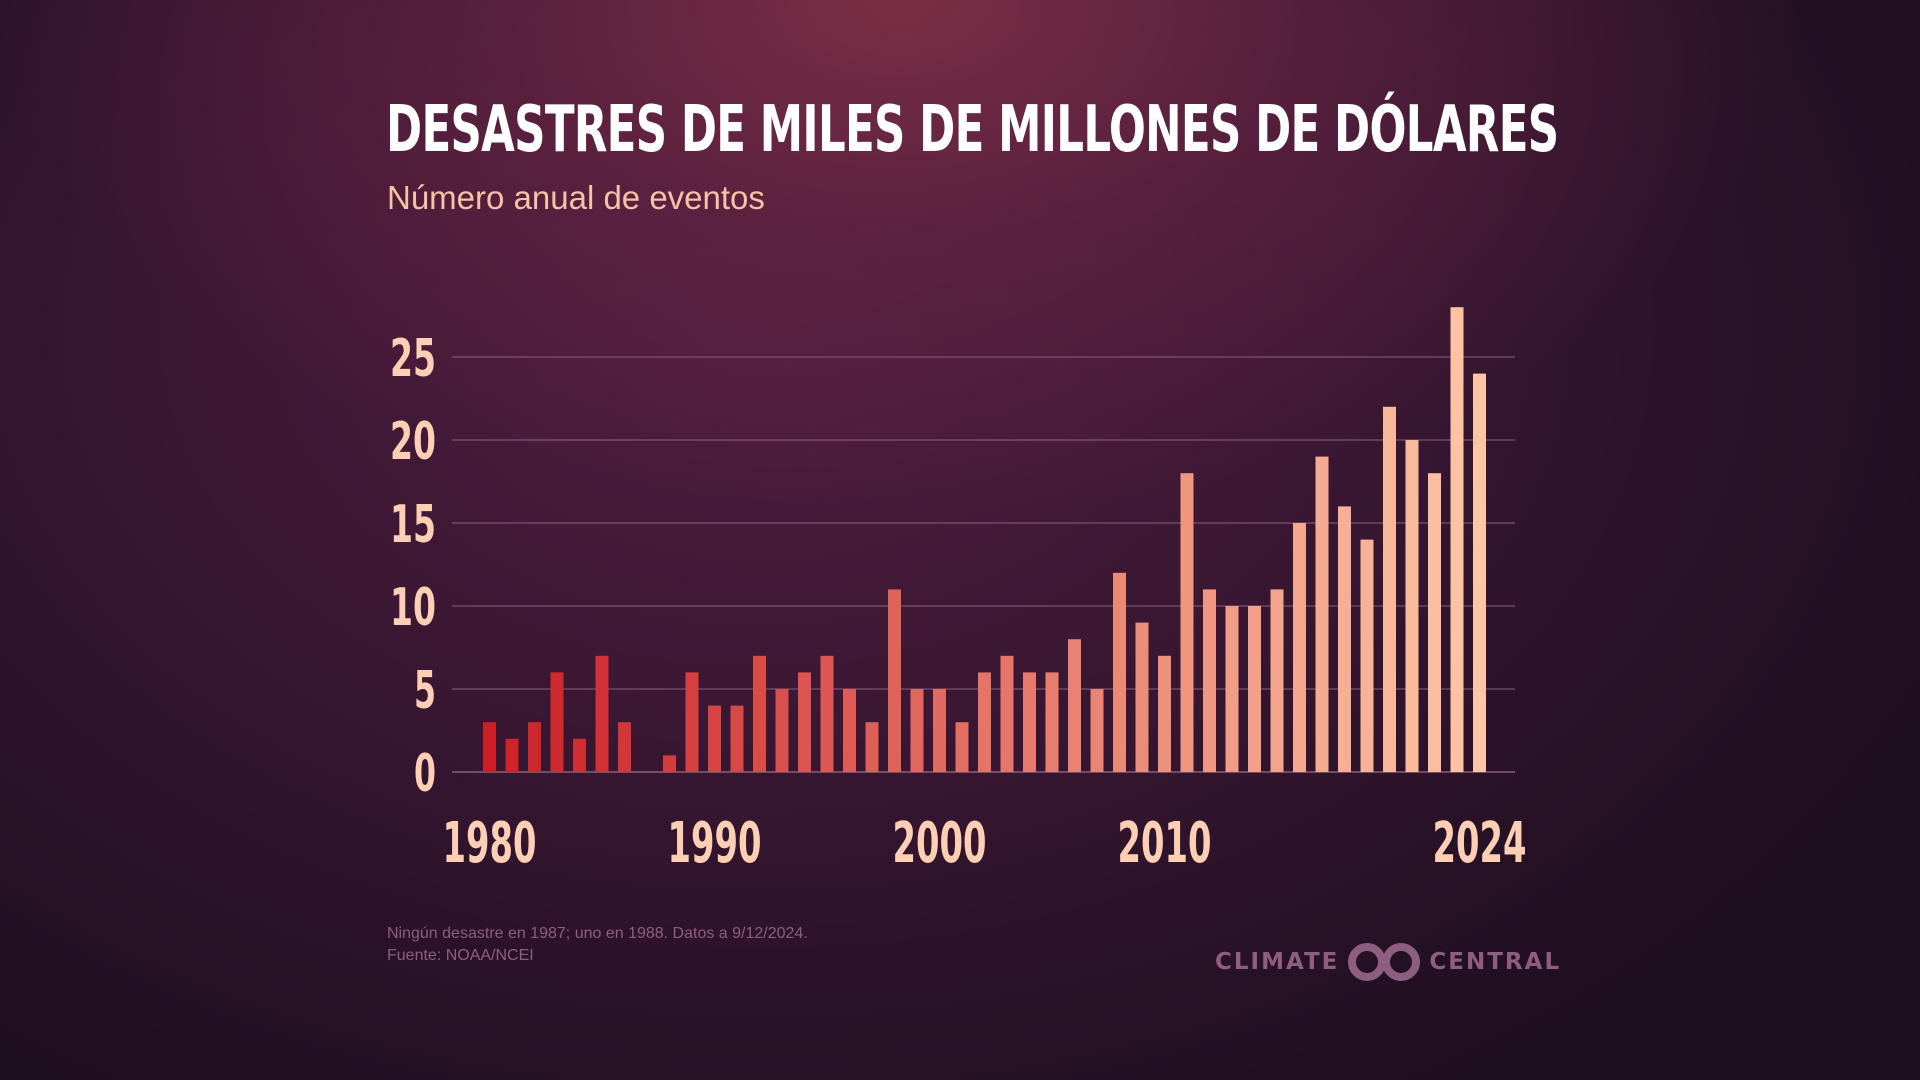 This screenshot has height=1080, width=1920. I want to click on bar-1997, so click(872, 747).